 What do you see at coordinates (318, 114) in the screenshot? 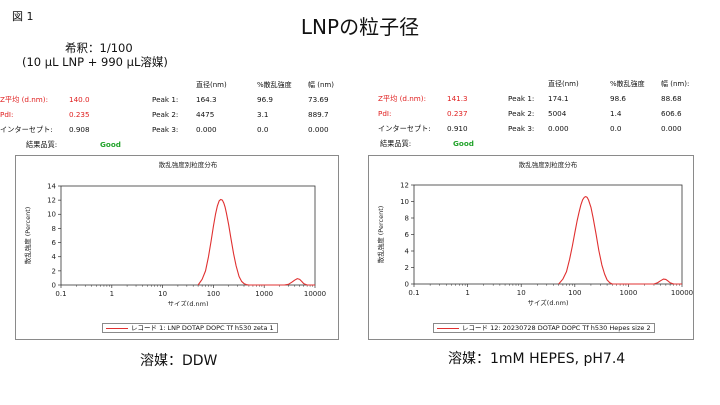
I see `peak-2-width: 889.7` at bounding box center [318, 114].